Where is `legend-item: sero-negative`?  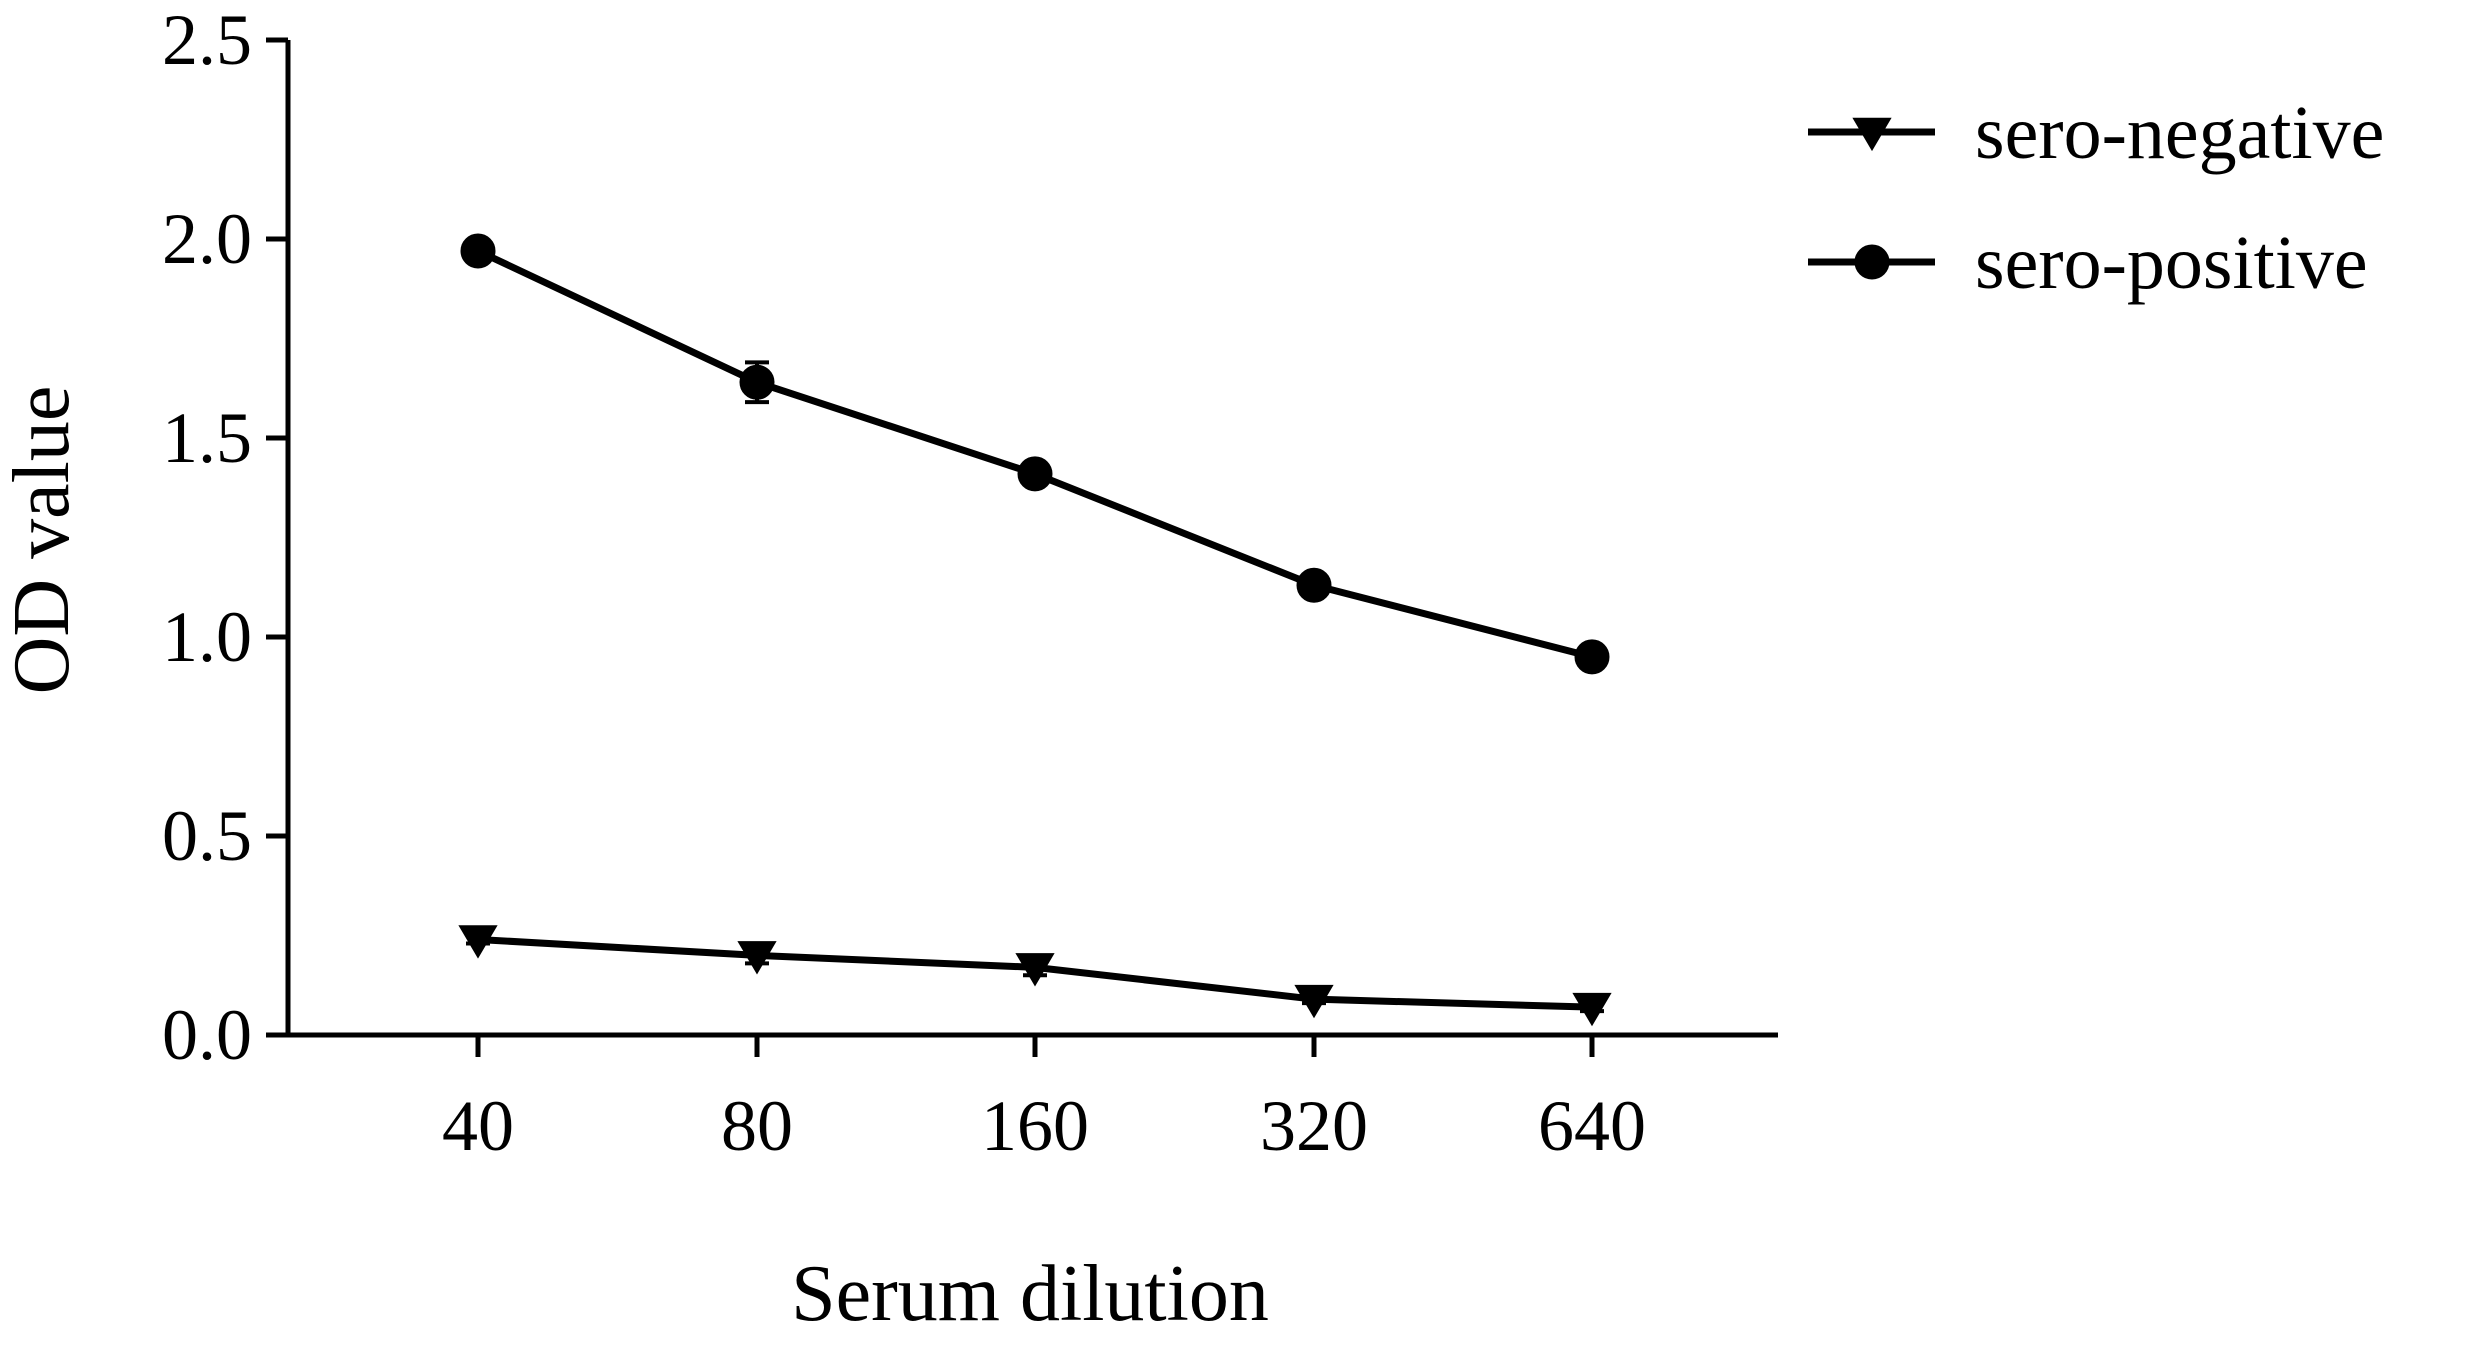 legend-item: sero-negative is located at coordinates (2096, 133).